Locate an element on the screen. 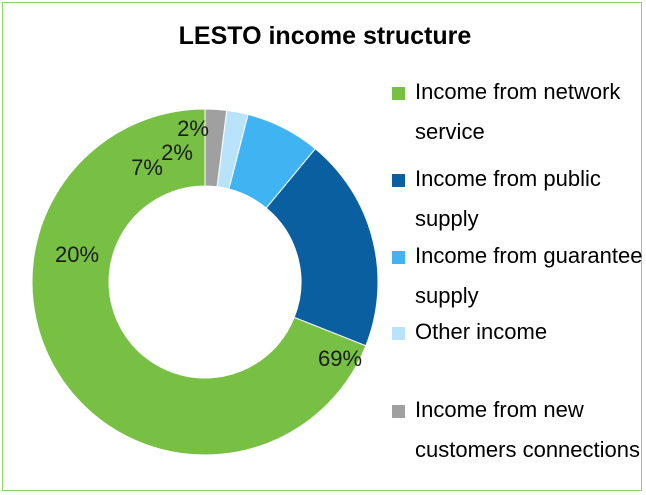 The image size is (646, 495). legend-item-public-supply: Income from public supply is located at coordinates (518, 199).